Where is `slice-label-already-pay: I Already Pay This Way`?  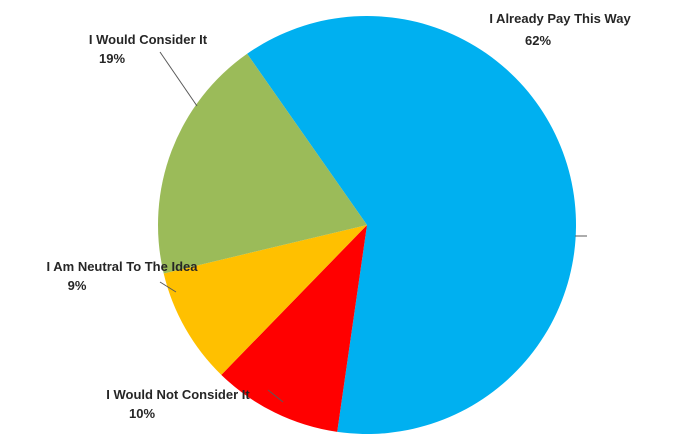
slice-label-already-pay: I Already Pay This Way is located at coordinates (560, 18).